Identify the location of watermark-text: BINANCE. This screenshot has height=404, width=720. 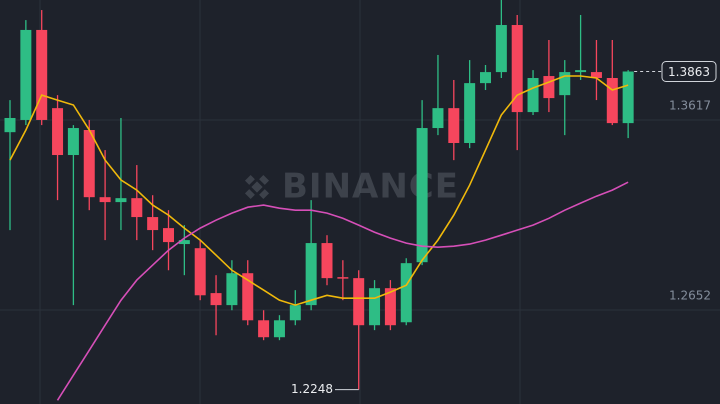
(370, 187).